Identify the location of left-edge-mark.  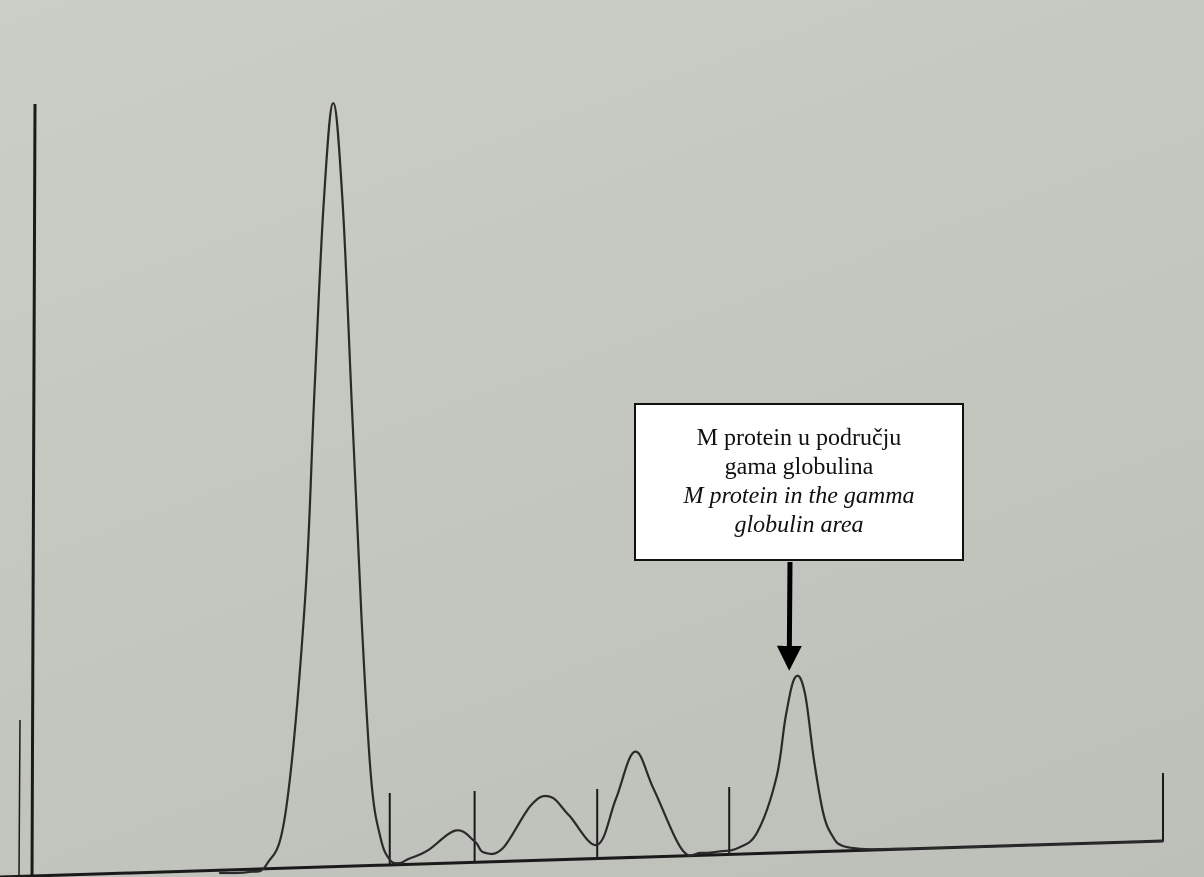
(19, 798).